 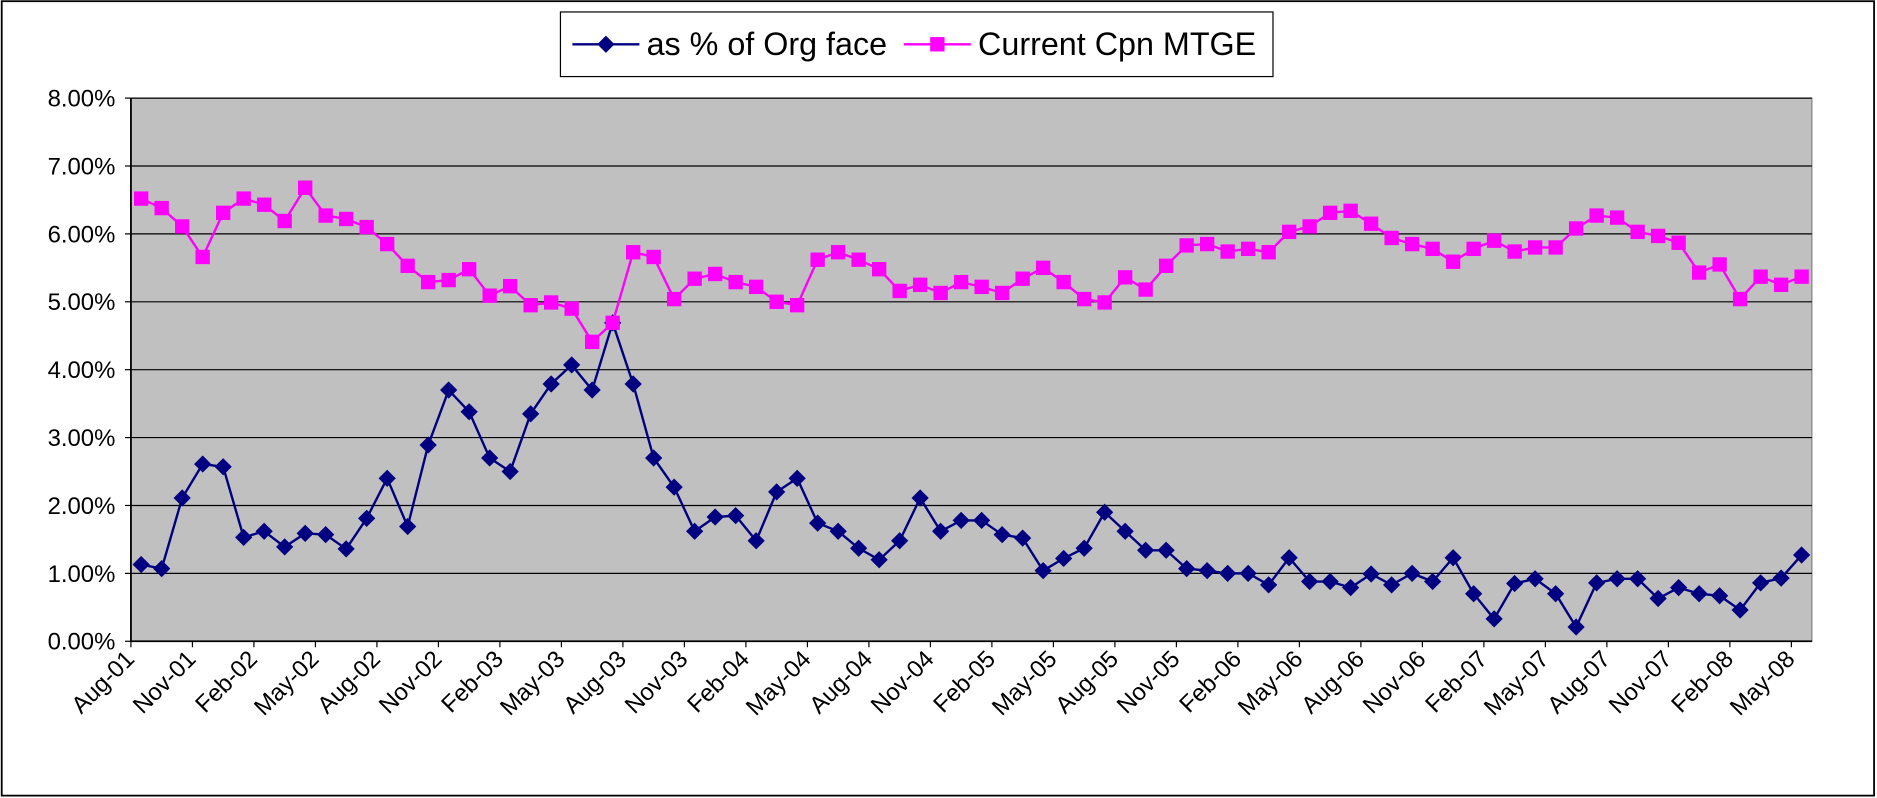 What do you see at coordinates (1117, 44) in the screenshot?
I see `legend-label: Current Cpn MTGE` at bounding box center [1117, 44].